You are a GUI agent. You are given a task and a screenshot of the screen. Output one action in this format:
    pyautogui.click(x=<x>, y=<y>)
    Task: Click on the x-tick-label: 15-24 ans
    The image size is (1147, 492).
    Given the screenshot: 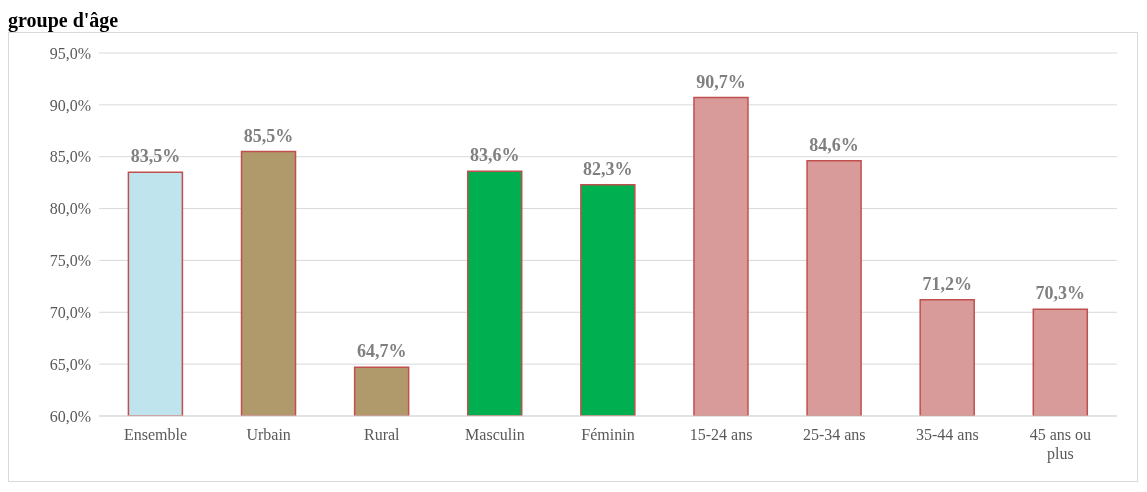 What is the action you would take?
    pyautogui.click(x=721, y=434)
    